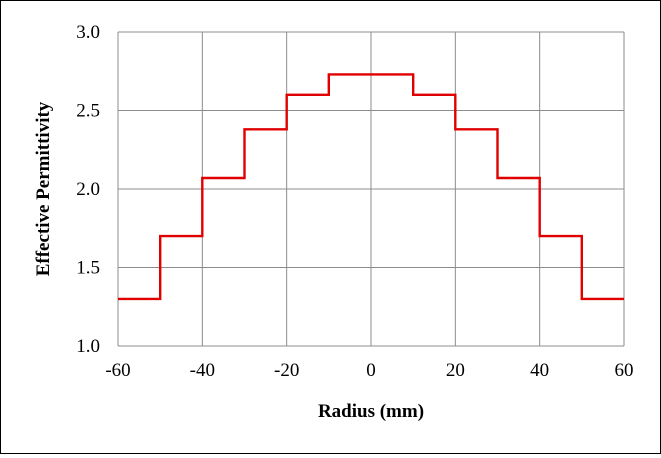  I want to click on y-tick-label: 2.0, so click(88, 189).